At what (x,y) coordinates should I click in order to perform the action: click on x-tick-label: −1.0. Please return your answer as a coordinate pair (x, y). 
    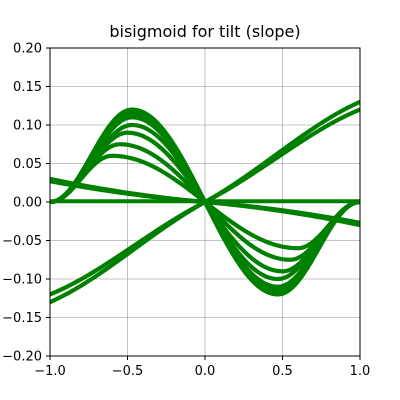
    Looking at the image, I should click on (50, 371).